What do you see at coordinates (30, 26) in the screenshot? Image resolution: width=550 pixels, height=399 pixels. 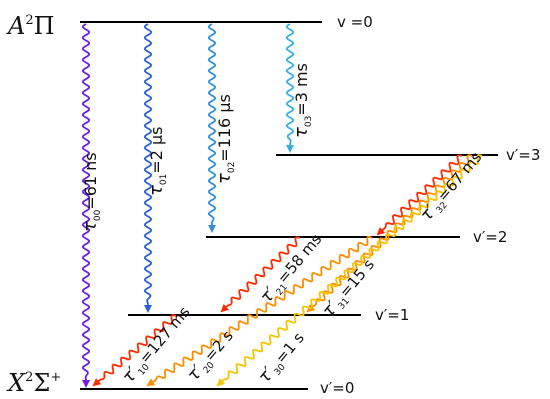 I see `upper-state-label: A2Π` at bounding box center [30, 26].